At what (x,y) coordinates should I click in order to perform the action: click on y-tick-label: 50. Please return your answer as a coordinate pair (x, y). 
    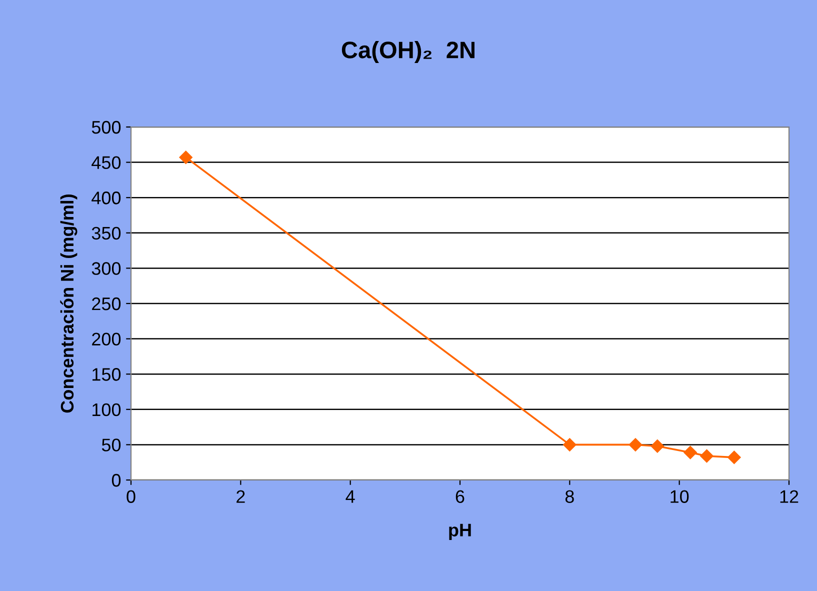
    Looking at the image, I should click on (111, 445).